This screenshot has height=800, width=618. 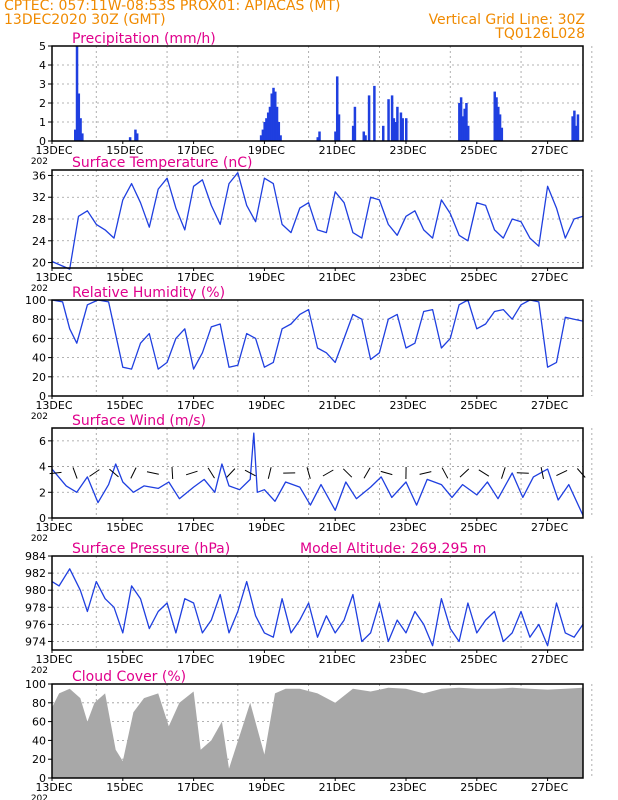 What do you see at coordinates (42, 122) in the screenshot?
I see `y-tick-label: 1` at bounding box center [42, 122].